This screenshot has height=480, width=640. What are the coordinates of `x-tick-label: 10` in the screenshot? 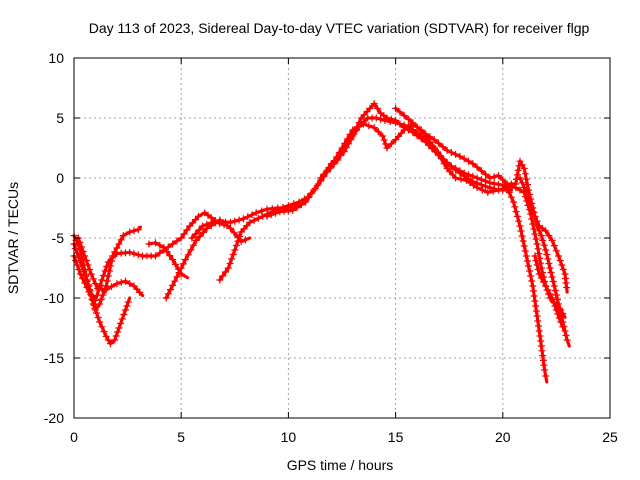 It's located at (289, 437).